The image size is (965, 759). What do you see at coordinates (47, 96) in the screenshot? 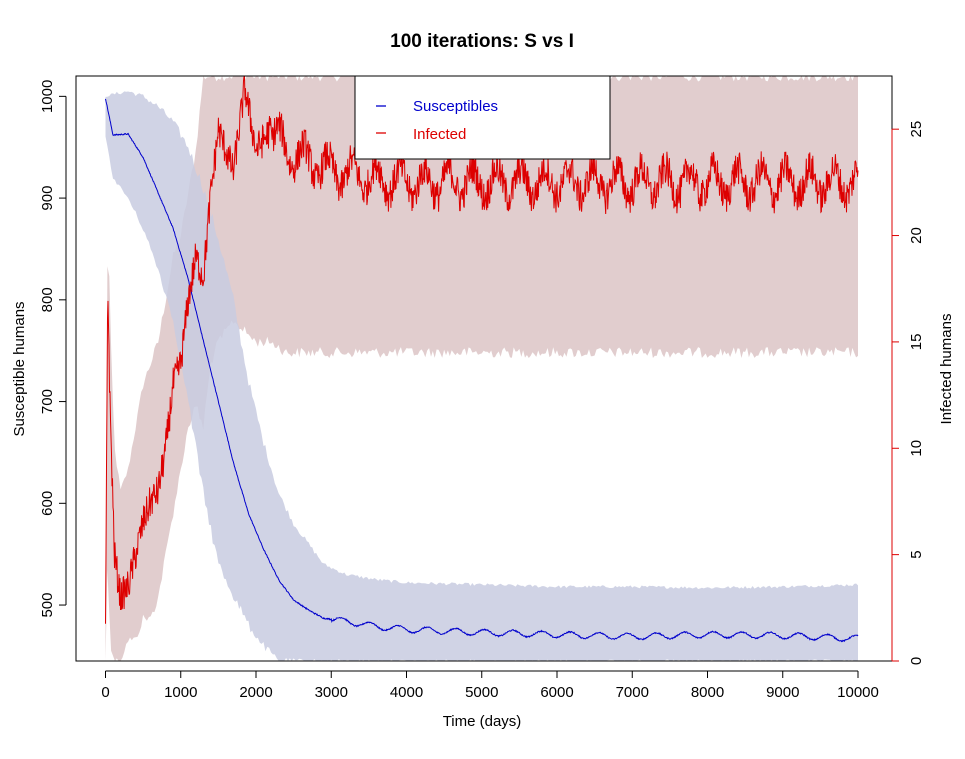
I see `y-left-tick-label: 1000` at bounding box center [47, 96].